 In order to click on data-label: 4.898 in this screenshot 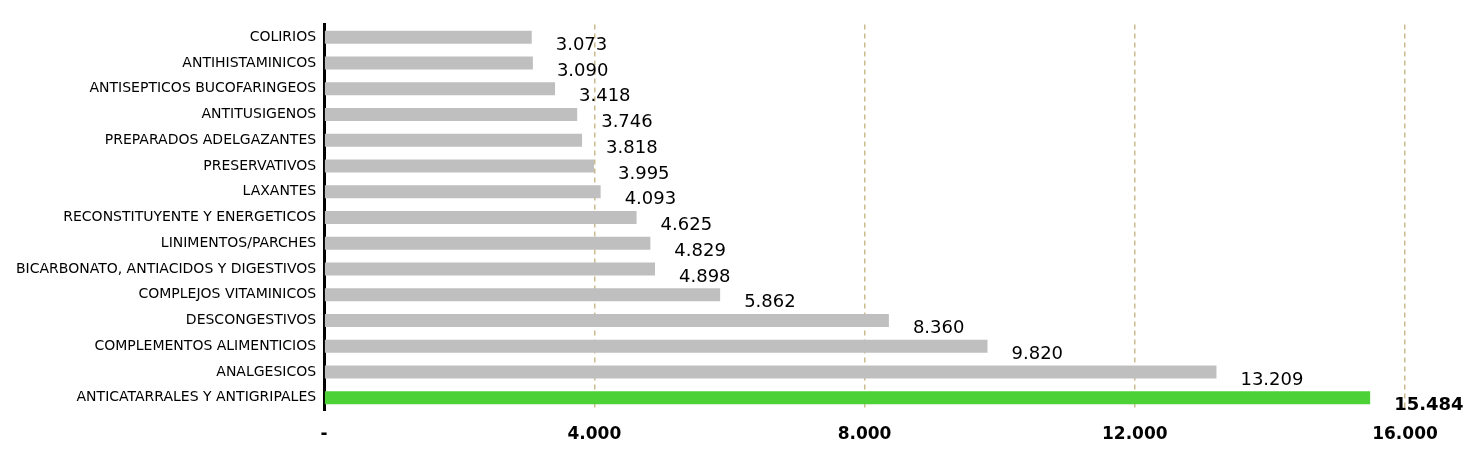, I will do `click(705, 275)`.